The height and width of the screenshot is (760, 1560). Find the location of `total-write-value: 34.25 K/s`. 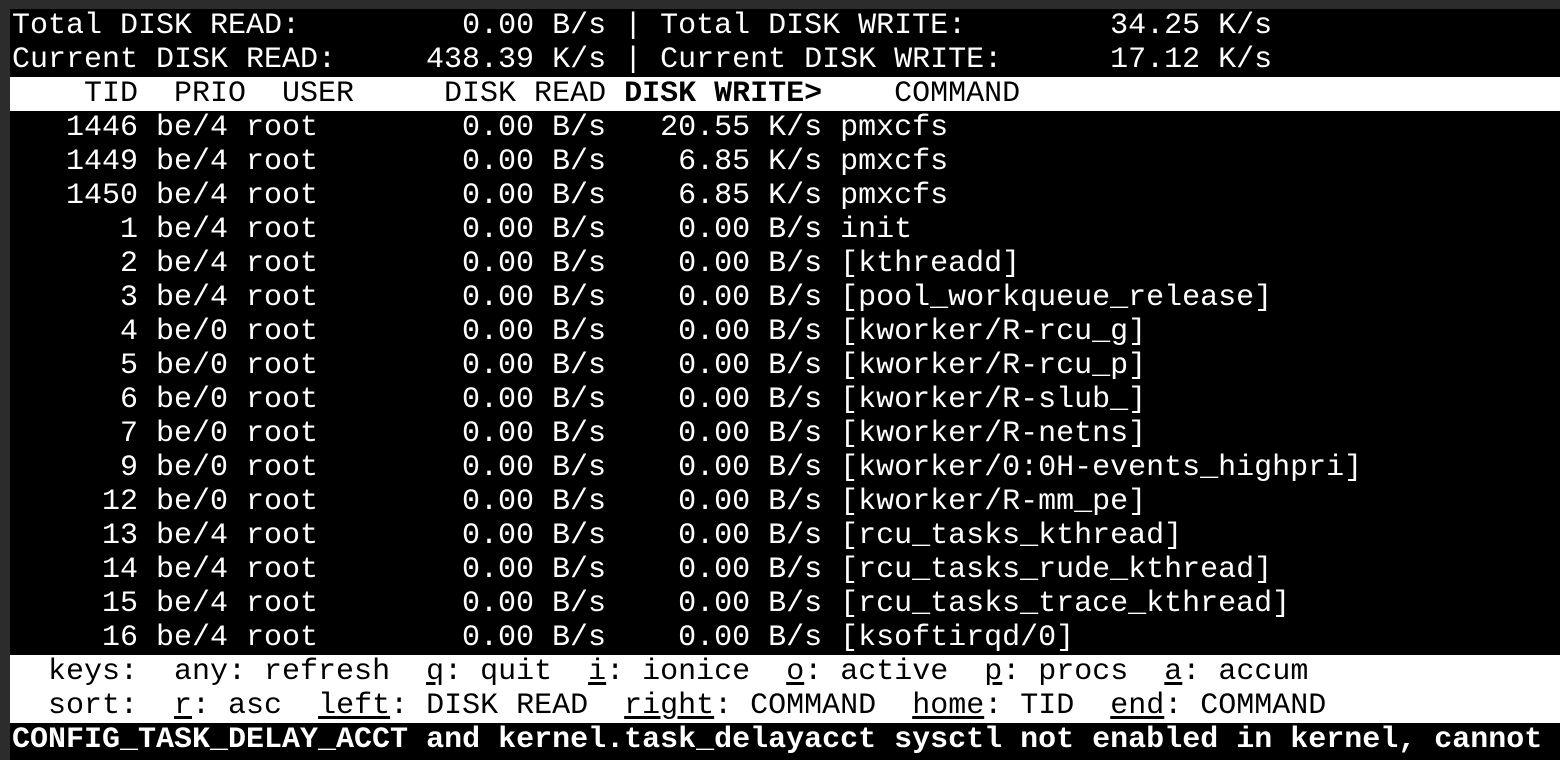

total-write-value: 34.25 K/s is located at coordinates (1191, 26).